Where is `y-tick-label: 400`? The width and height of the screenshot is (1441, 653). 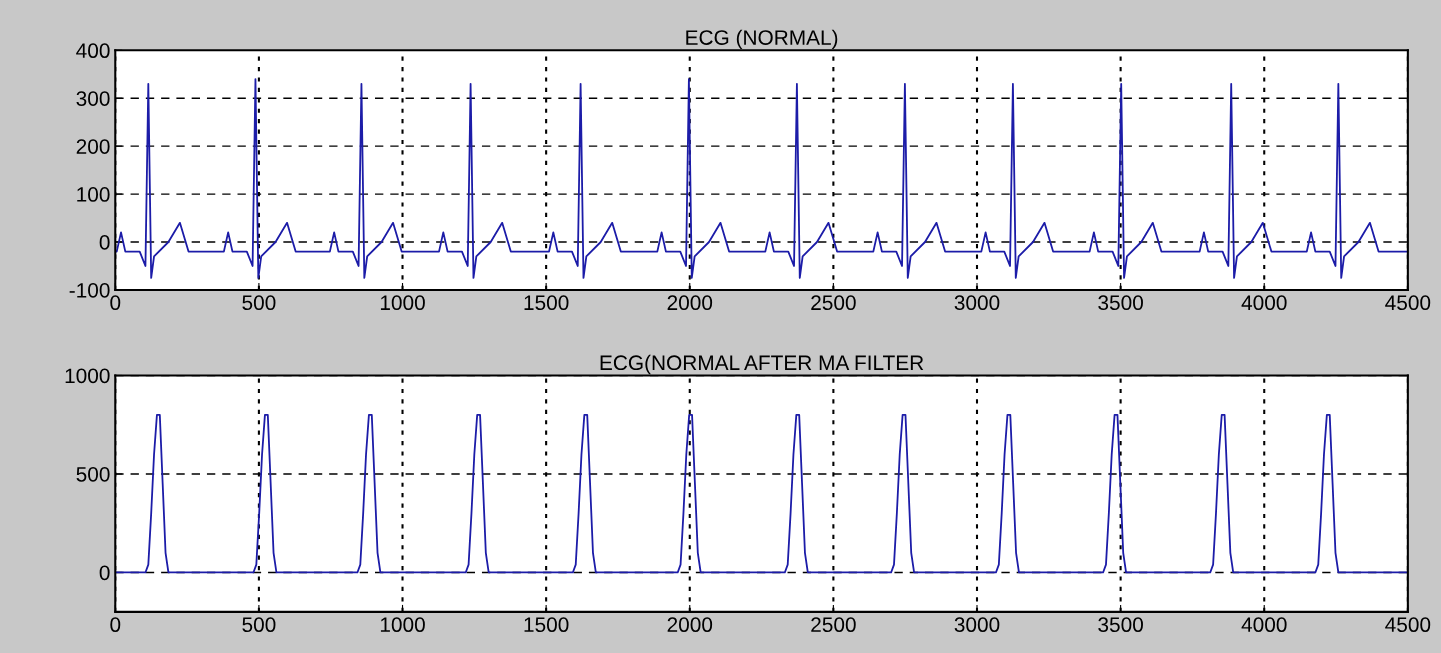
y-tick-label: 400 is located at coordinates (93, 51).